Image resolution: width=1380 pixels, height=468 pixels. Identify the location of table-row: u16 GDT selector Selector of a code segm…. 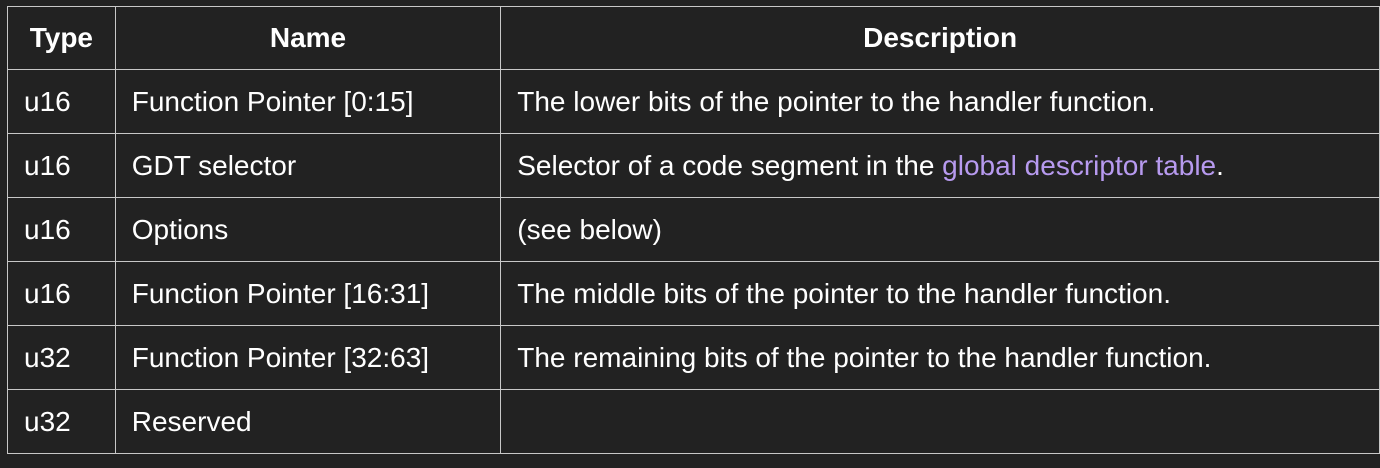
(693, 165).